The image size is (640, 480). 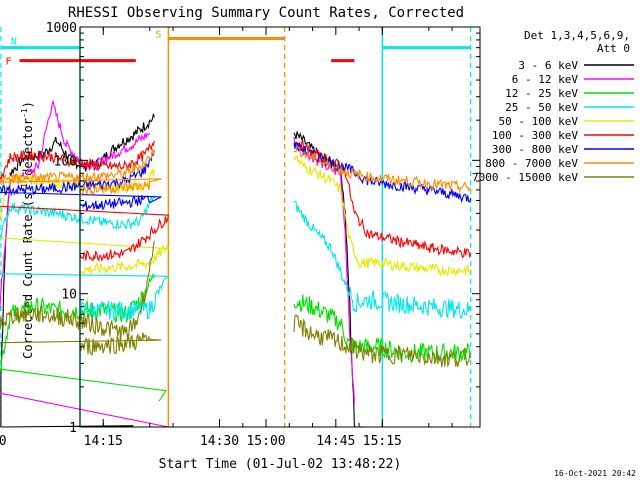 What do you see at coordinates (3, 441) in the screenshot?
I see `x-tick-label-0: 14:00` at bounding box center [3, 441].